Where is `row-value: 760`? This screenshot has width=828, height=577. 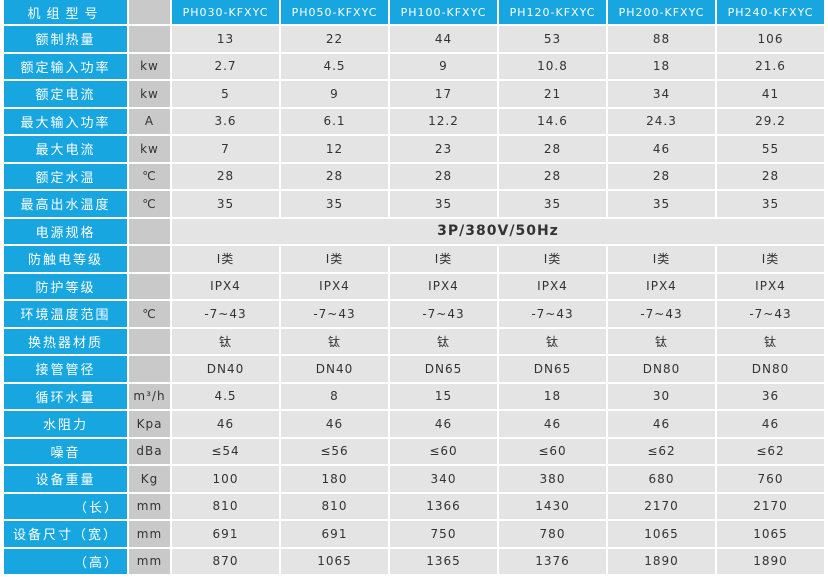 row-value: 760 is located at coordinates (770, 479).